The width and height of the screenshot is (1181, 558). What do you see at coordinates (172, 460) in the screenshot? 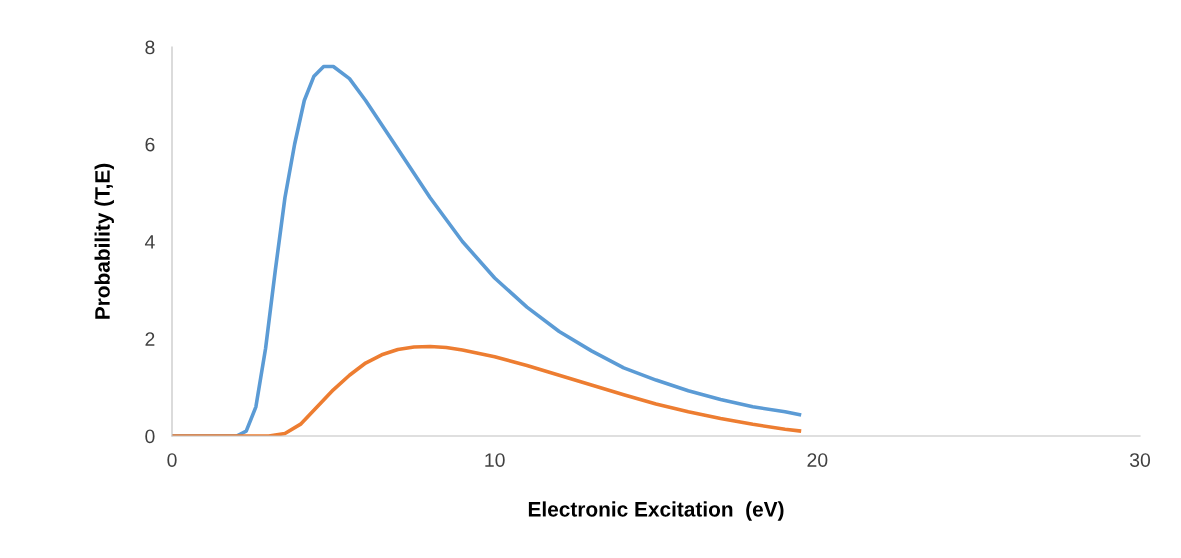
I see `x-tick-label: 0` at bounding box center [172, 460].